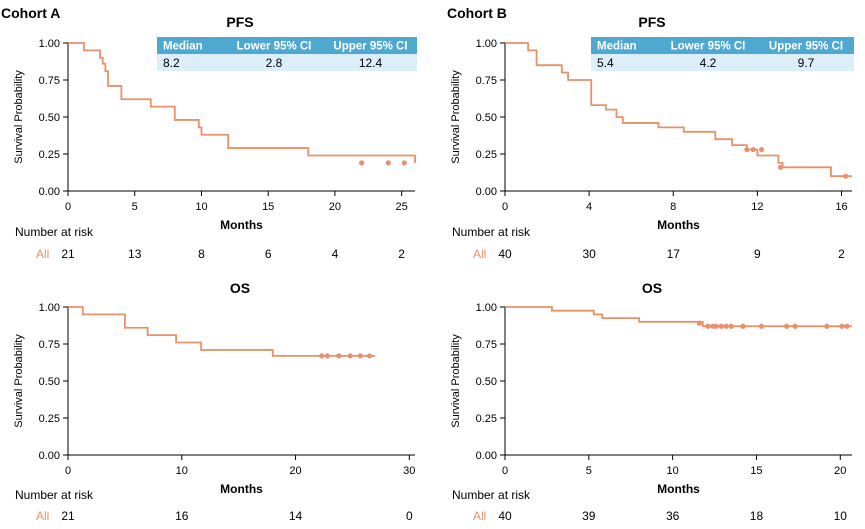 This screenshot has width=865, height=529. Describe the element at coordinates (135, 254) in the screenshot. I see `risk-count: 13` at that location.